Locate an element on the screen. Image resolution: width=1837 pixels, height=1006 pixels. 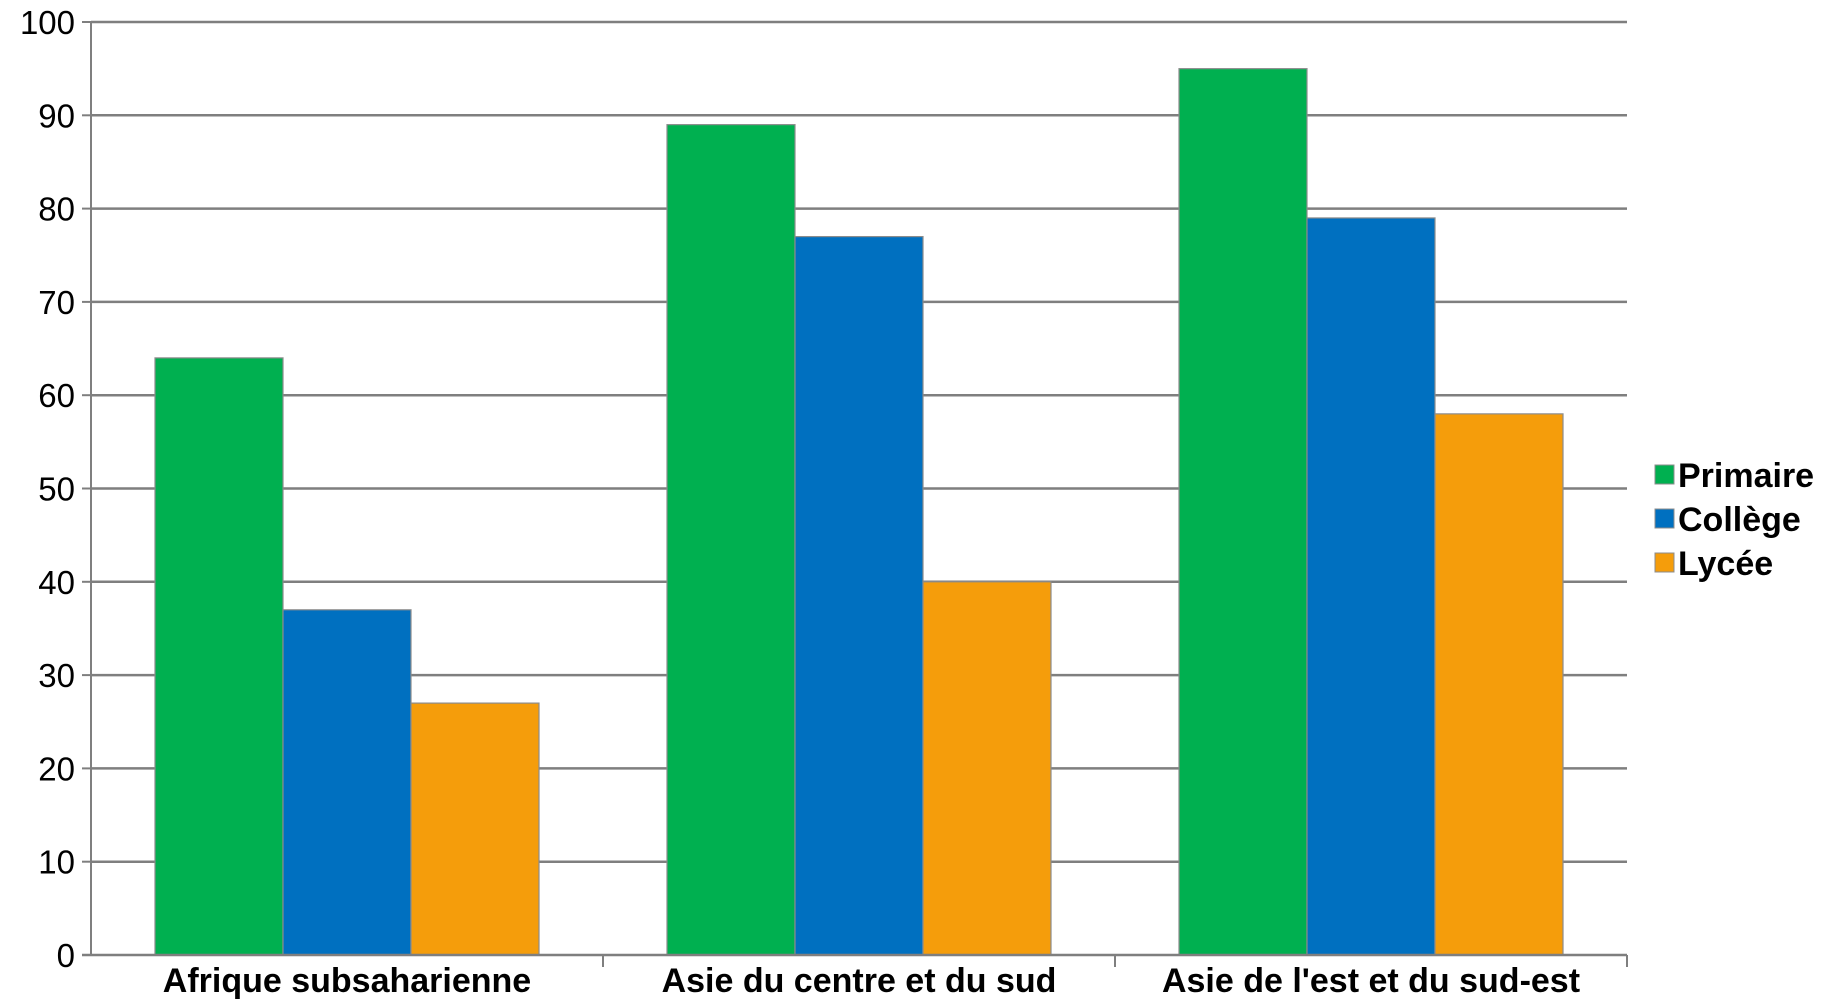
y-tick-label: 70 is located at coordinates (56, 302).